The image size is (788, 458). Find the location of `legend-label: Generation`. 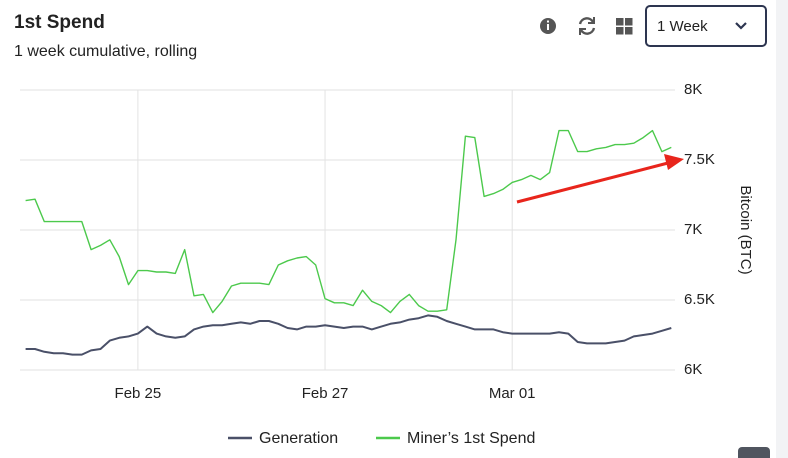

legend-label: Generation is located at coordinates (298, 438).